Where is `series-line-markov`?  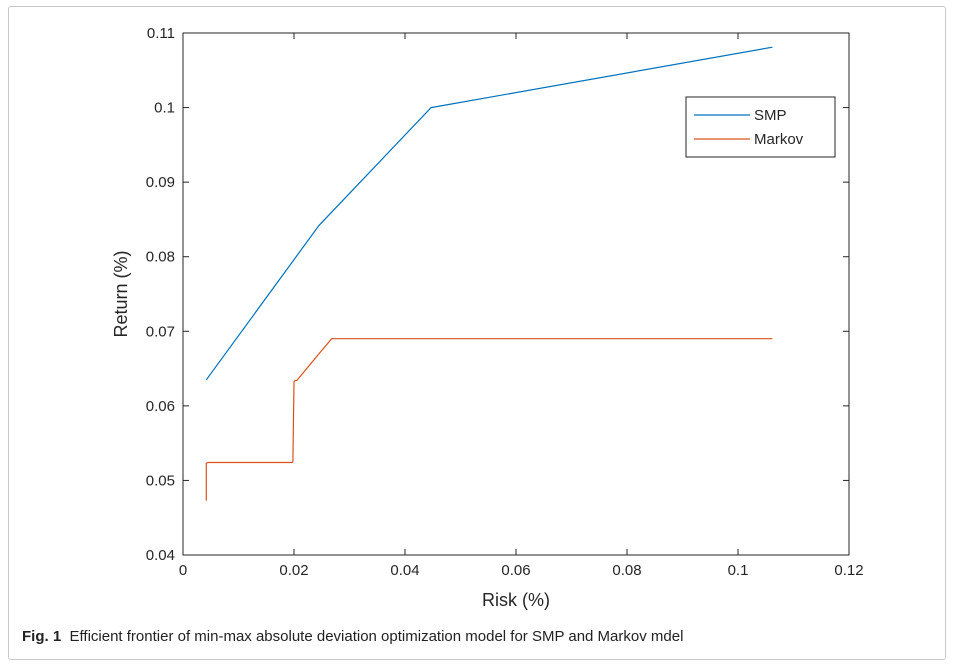
series-line-markov is located at coordinates (489, 419).